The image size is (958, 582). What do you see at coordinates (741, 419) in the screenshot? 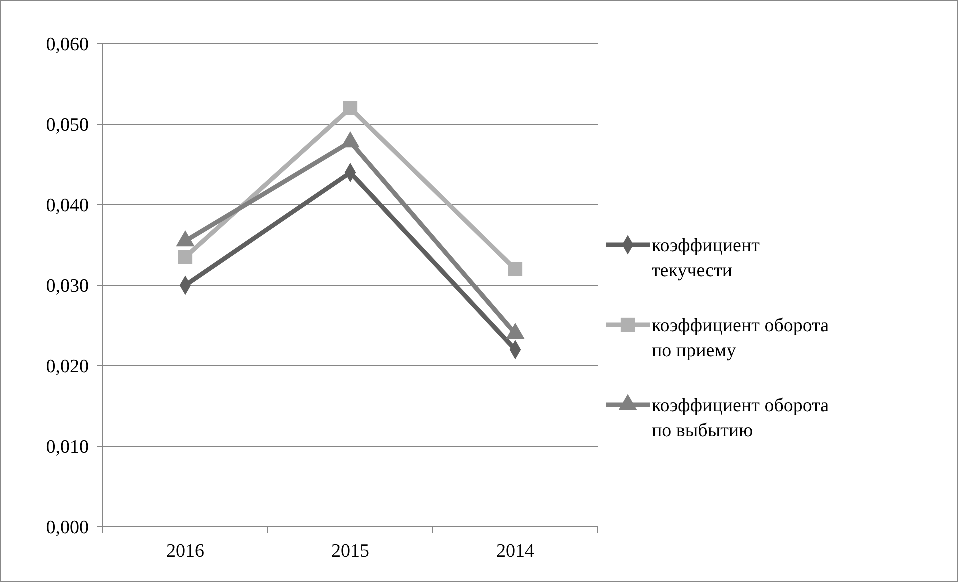
I see `legend-label: коэффициент оборота по выбытию` at bounding box center [741, 419].